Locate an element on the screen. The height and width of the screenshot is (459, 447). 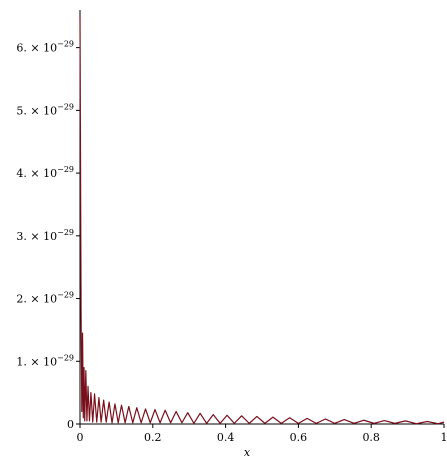
y-tick-label: 5. × 10−29 is located at coordinates (45, 109).